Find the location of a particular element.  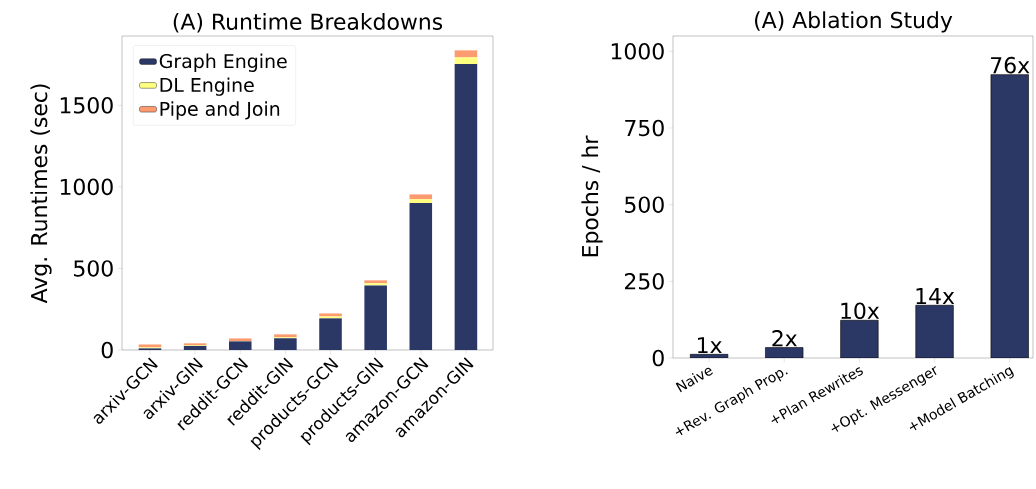

annotation: 76x is located at coordinates (1010, 65).